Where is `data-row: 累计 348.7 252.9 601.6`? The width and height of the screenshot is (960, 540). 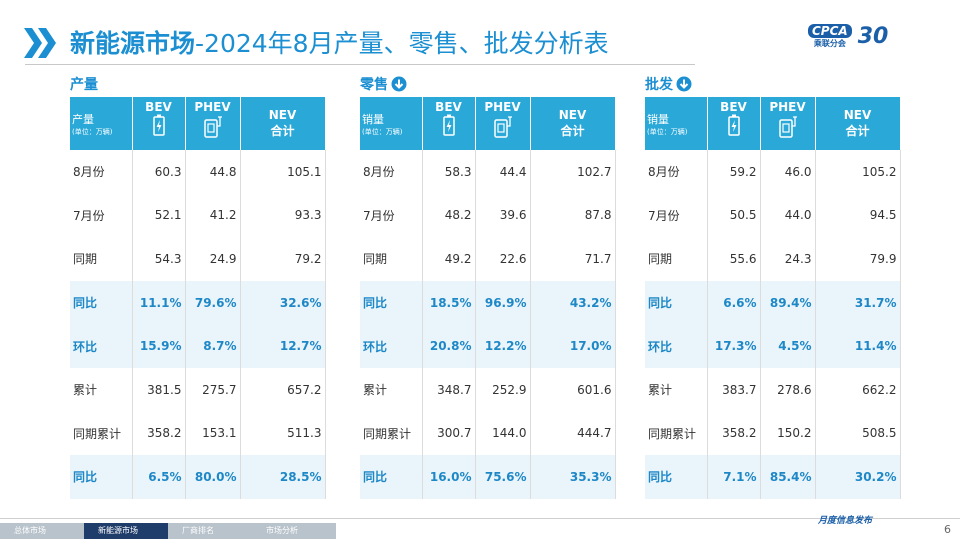
data-row: 累计 348.7 252.9 601.6 is located at coordinates (488, 389).